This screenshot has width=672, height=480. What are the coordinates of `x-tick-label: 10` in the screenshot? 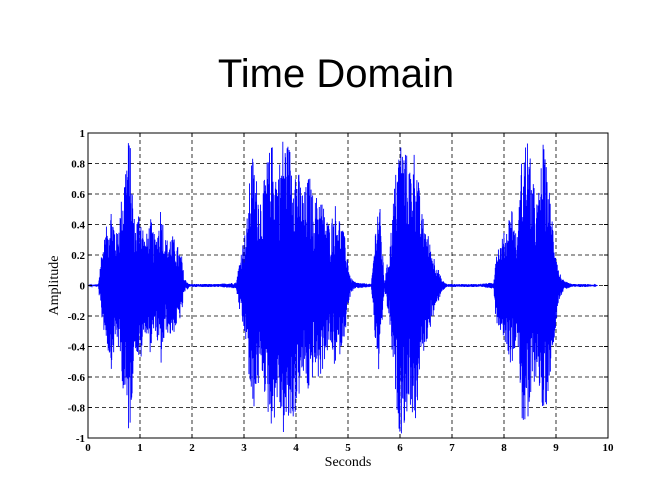 It's located at (609, 448).